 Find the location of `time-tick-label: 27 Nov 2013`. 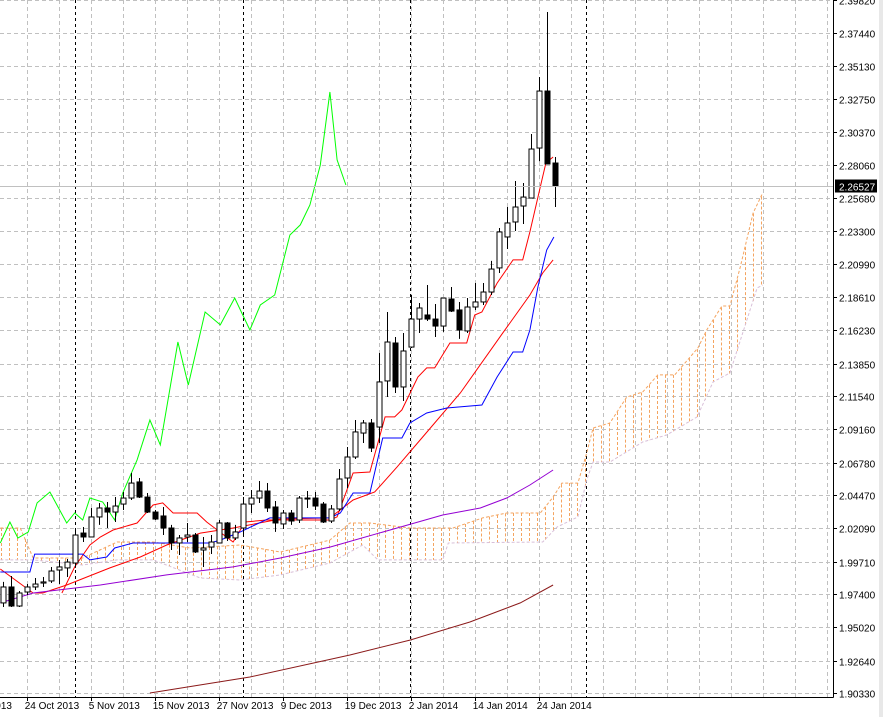

time-tick-label: 27 Nov 2013 is located at coordinates (245, 706).